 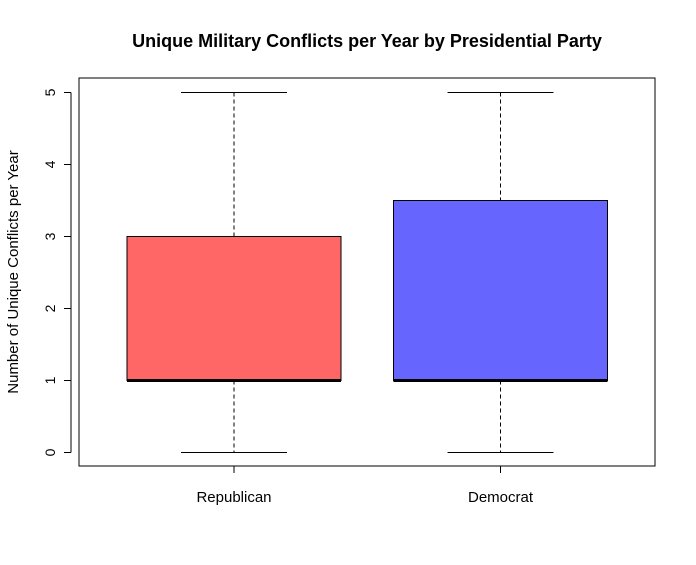 What do you see at coordinates (50, 92) in the screenshot?
I see `y-tick-label: 5` at bounding box center [50, 92].